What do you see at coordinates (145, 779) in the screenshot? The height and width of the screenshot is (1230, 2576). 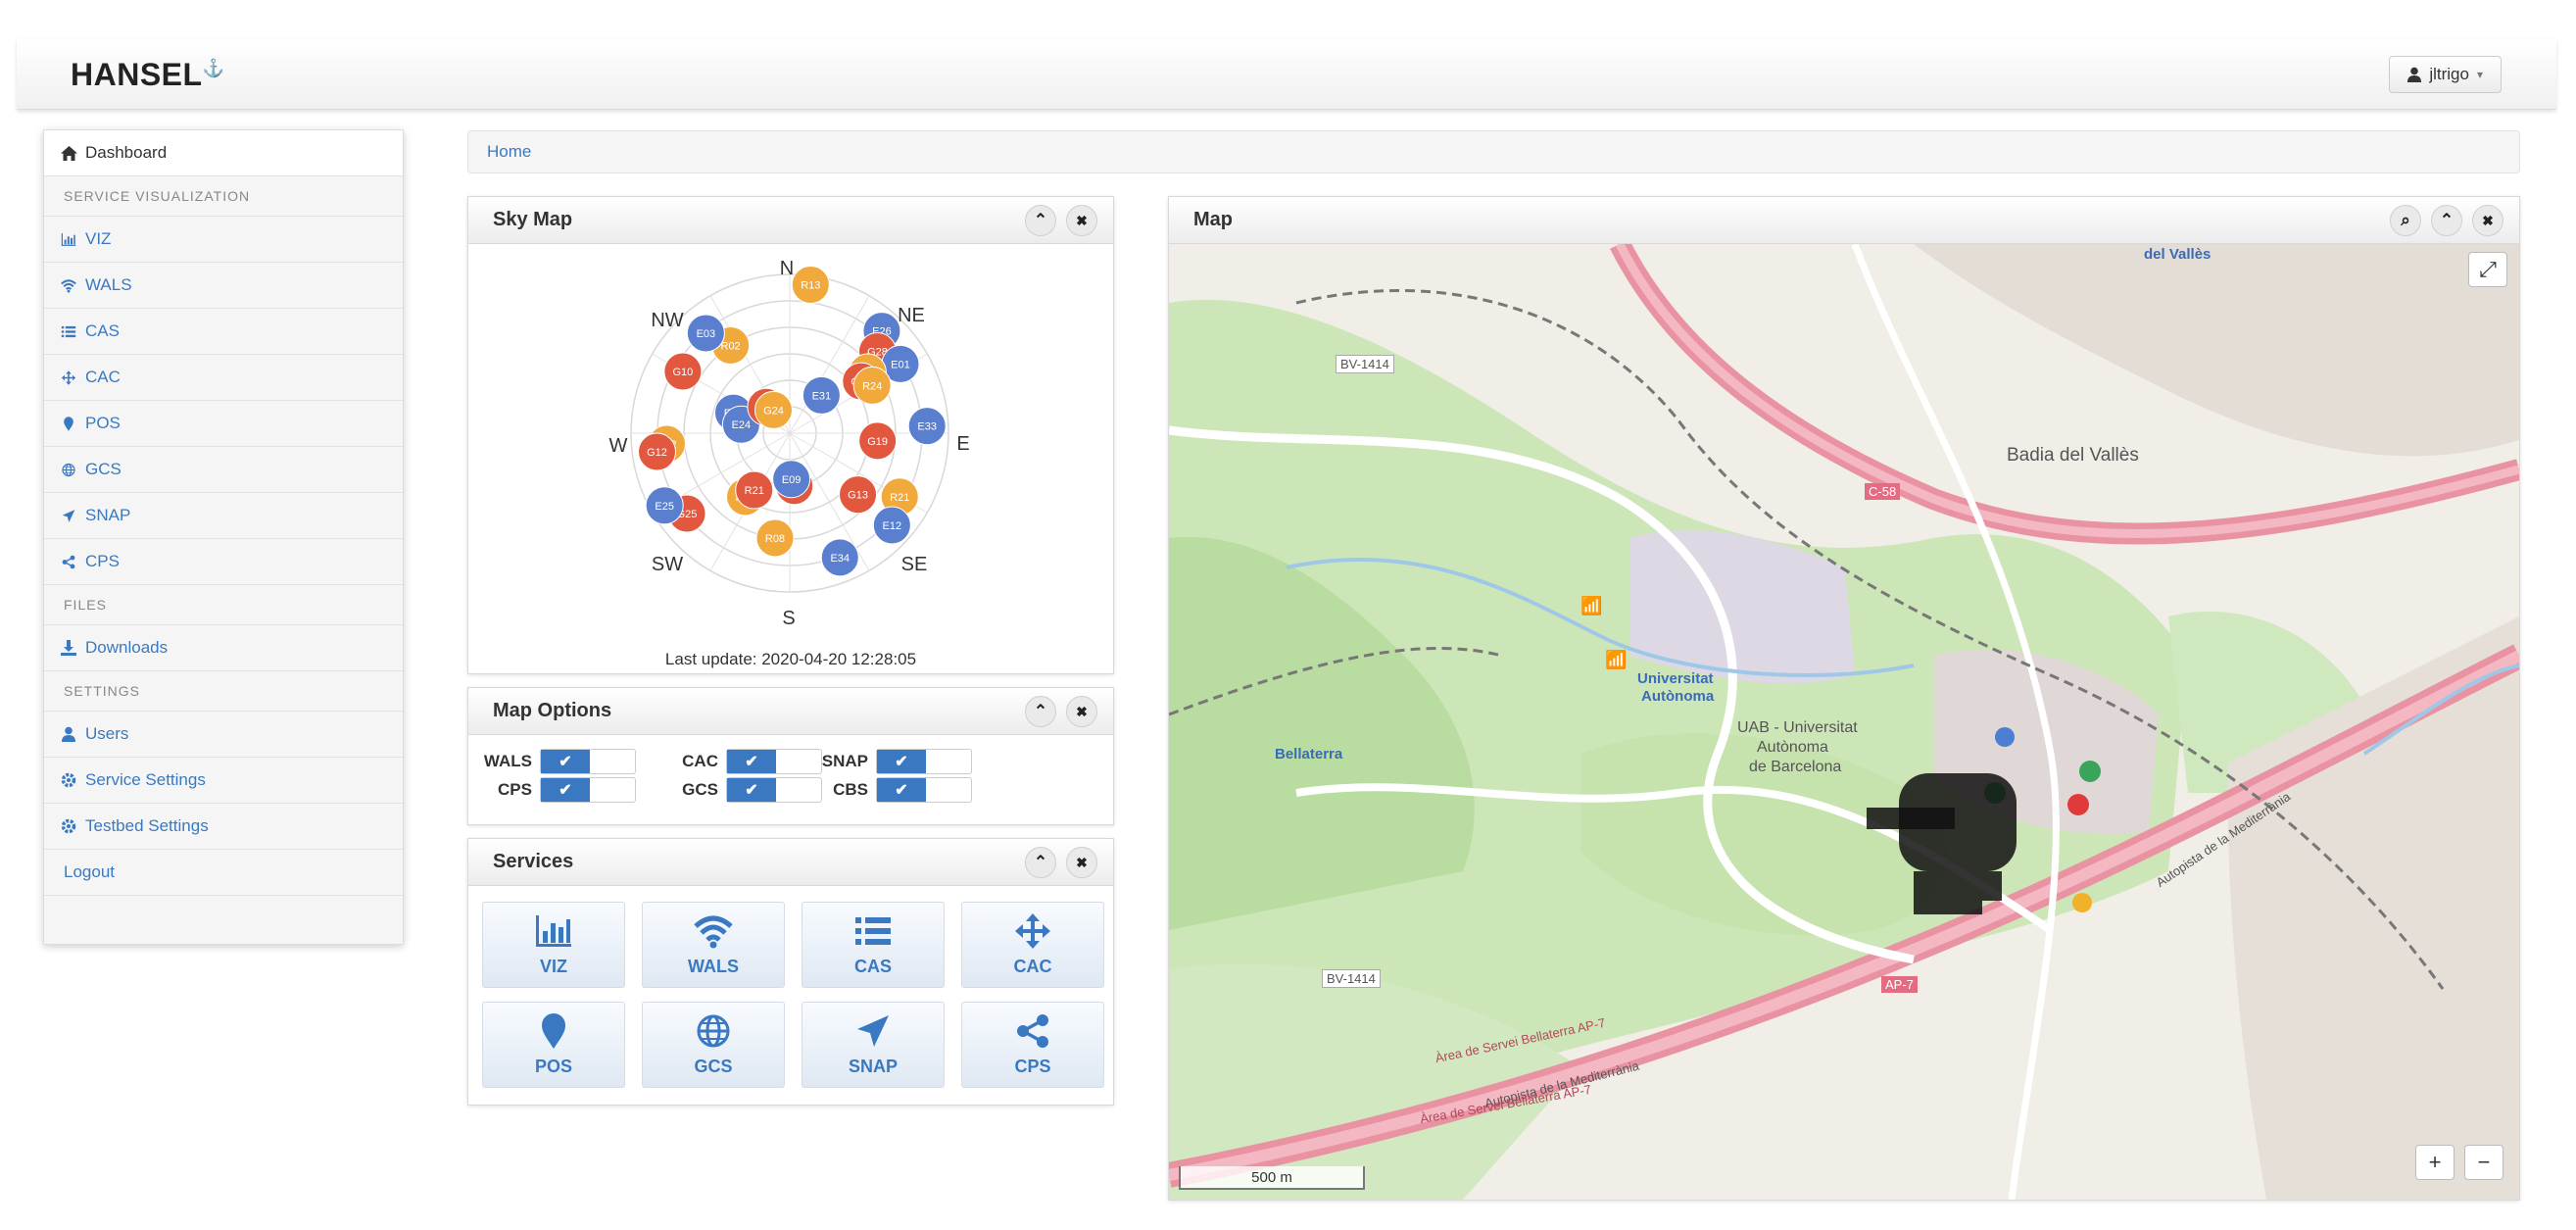 I see `sidebar-item-label: Service Settings` at bounding box center [145, 779].